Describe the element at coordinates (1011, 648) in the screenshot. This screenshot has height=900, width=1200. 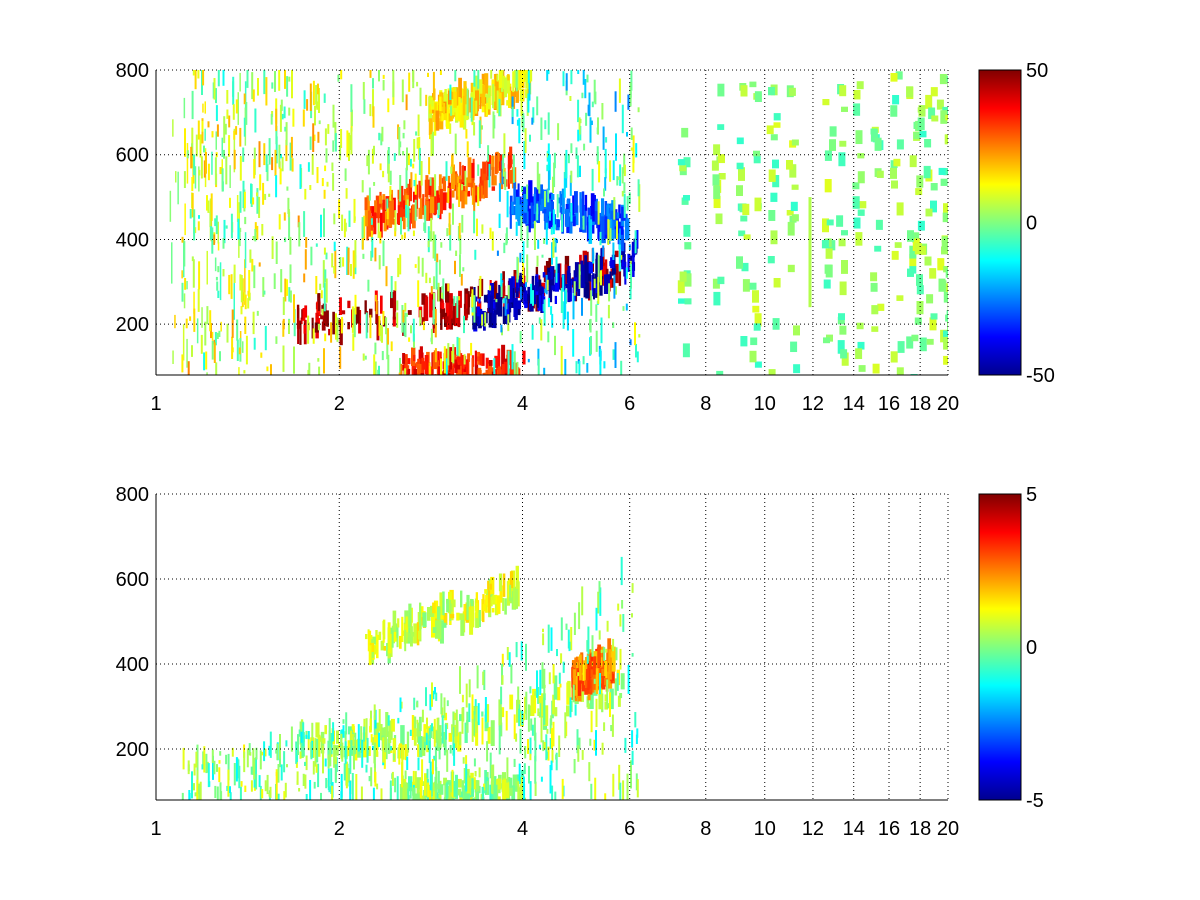
I see `colorbar: 50-5` at that location.